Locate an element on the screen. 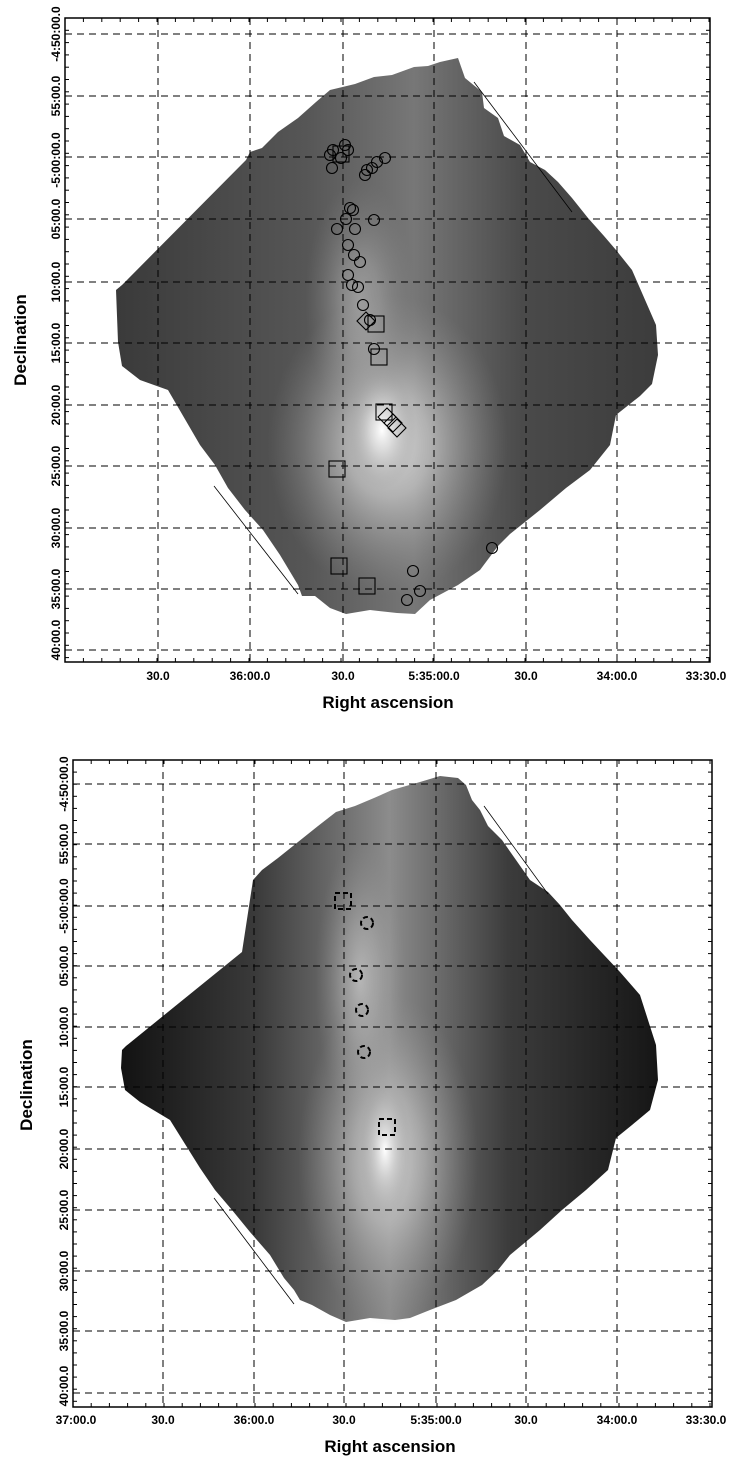  bottom-y-tick: -4:50:00.0 is located at coordinates (64, 784).